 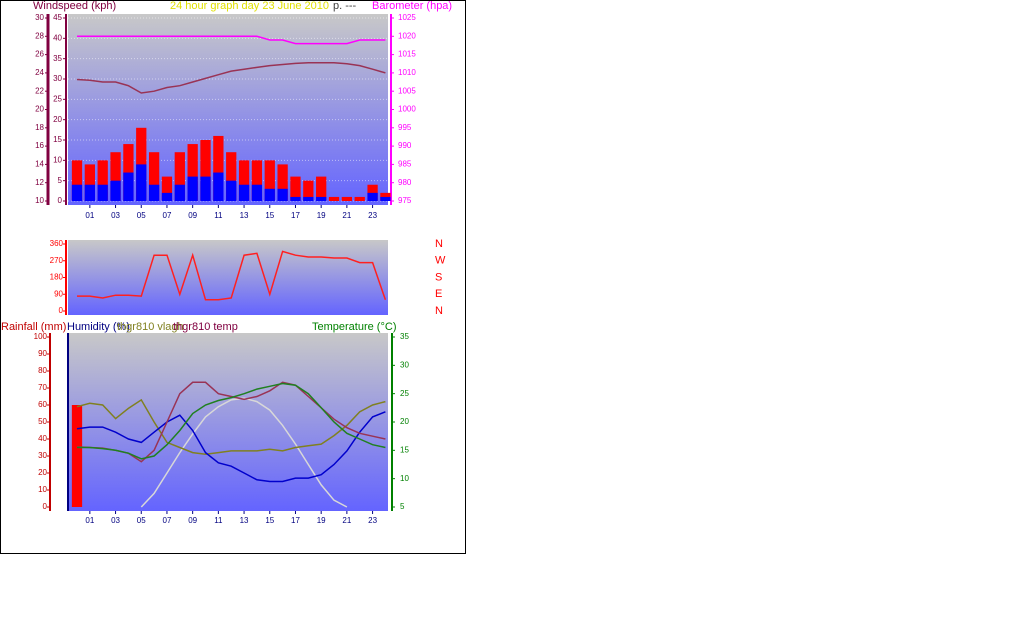 What do you see at coordinates (57, 139) in the screenshot?
I see `y-tick-label: 15` at bounding box center [57, 139].